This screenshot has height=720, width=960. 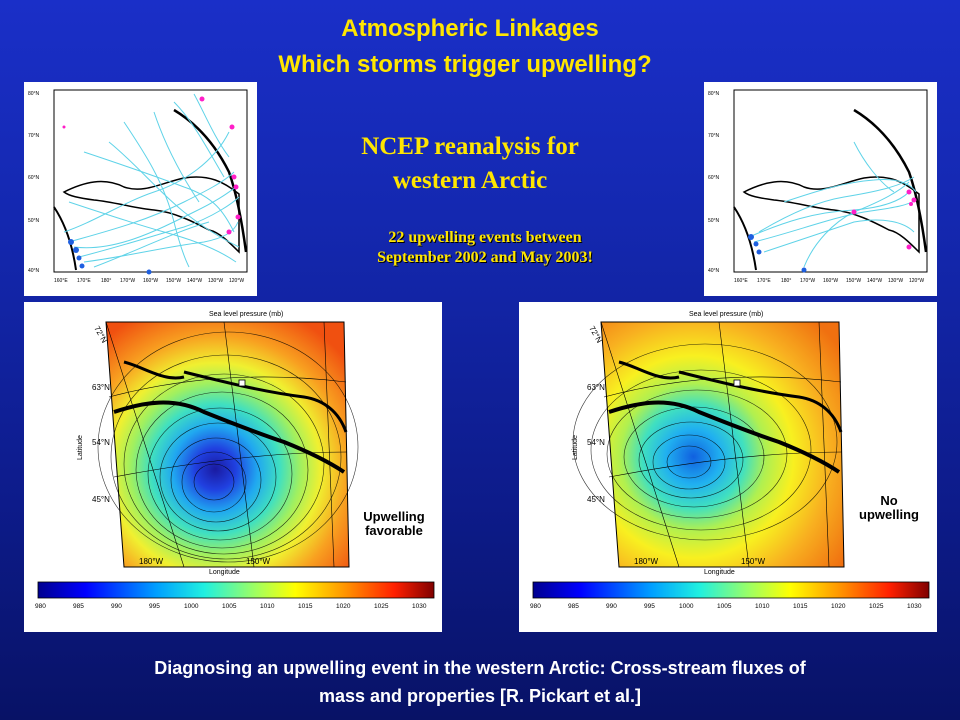 I want to click on no-upwelling-label: No upwelling, so click(x=889, y=508).